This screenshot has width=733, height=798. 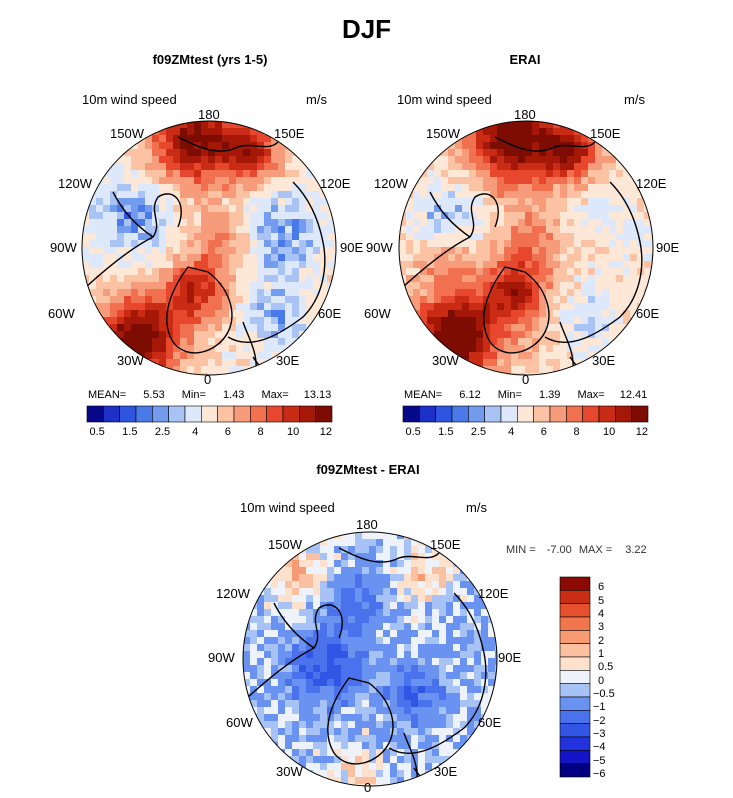 I want to click on colorbar-swatch, so click(x=111, y=414).